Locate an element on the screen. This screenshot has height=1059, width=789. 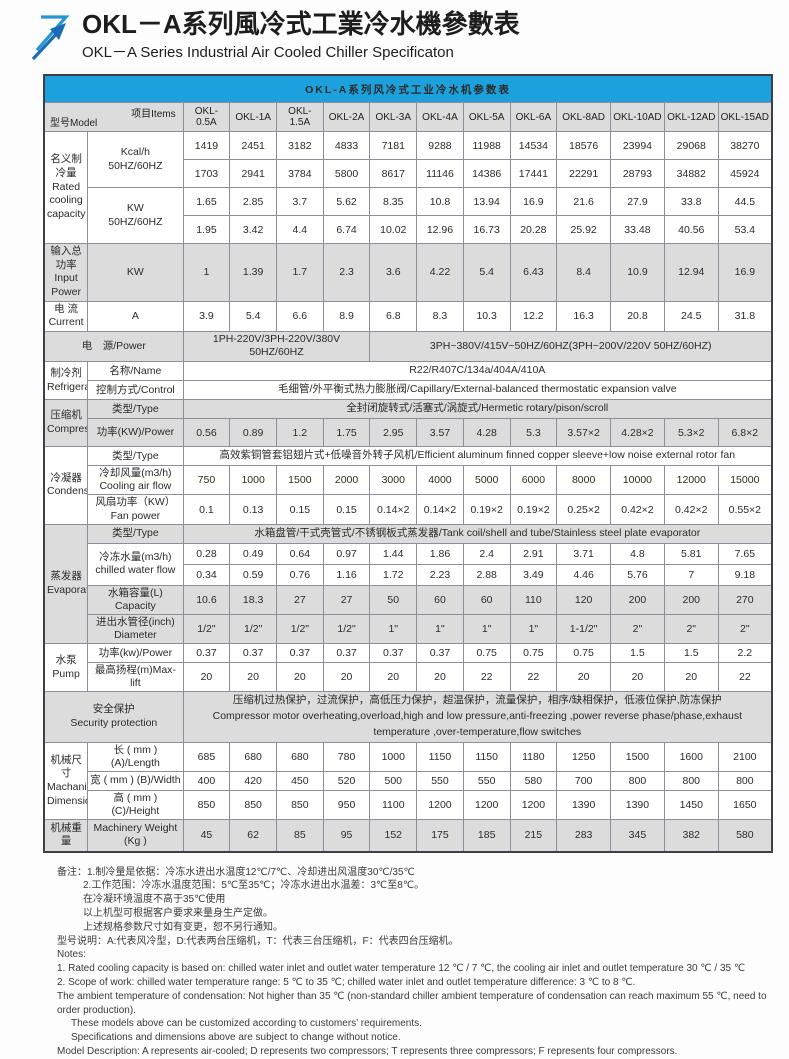
value-cell: 7.65 is located at coordinates (745, 553).